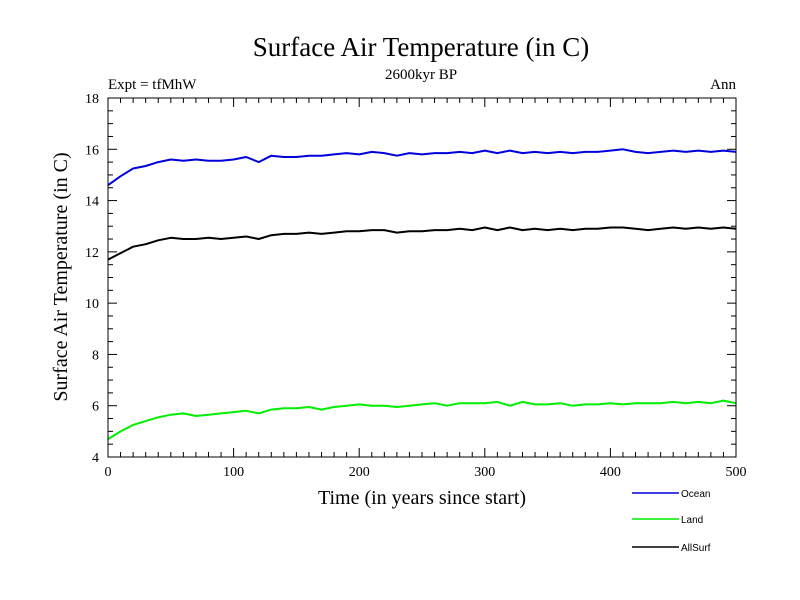 Image resolution: width=800 pixels, height=600 pixels. Describe the element at coordinates (422, 419) in the screenshot. I see `series-line-land` at that location.